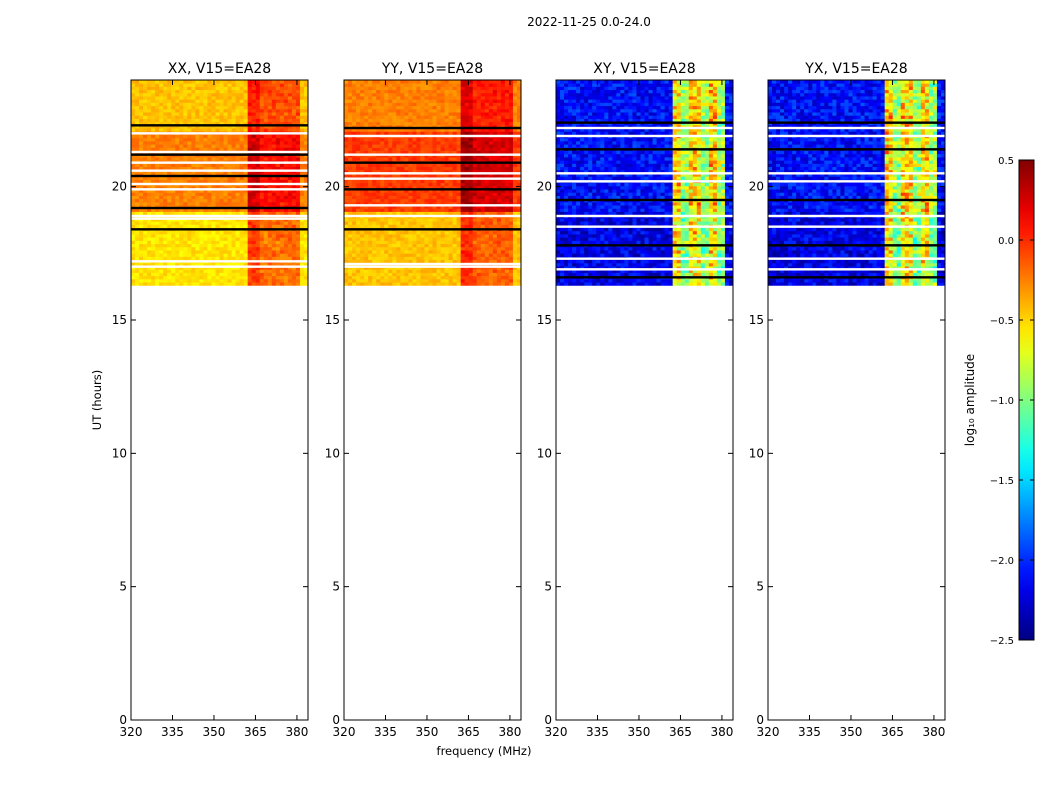 This screenshot has width=1050, height=800. What do you see at coordinates (219, 218) in the screenshot?
I see `flagged-row` at bounding box center [219, 218].